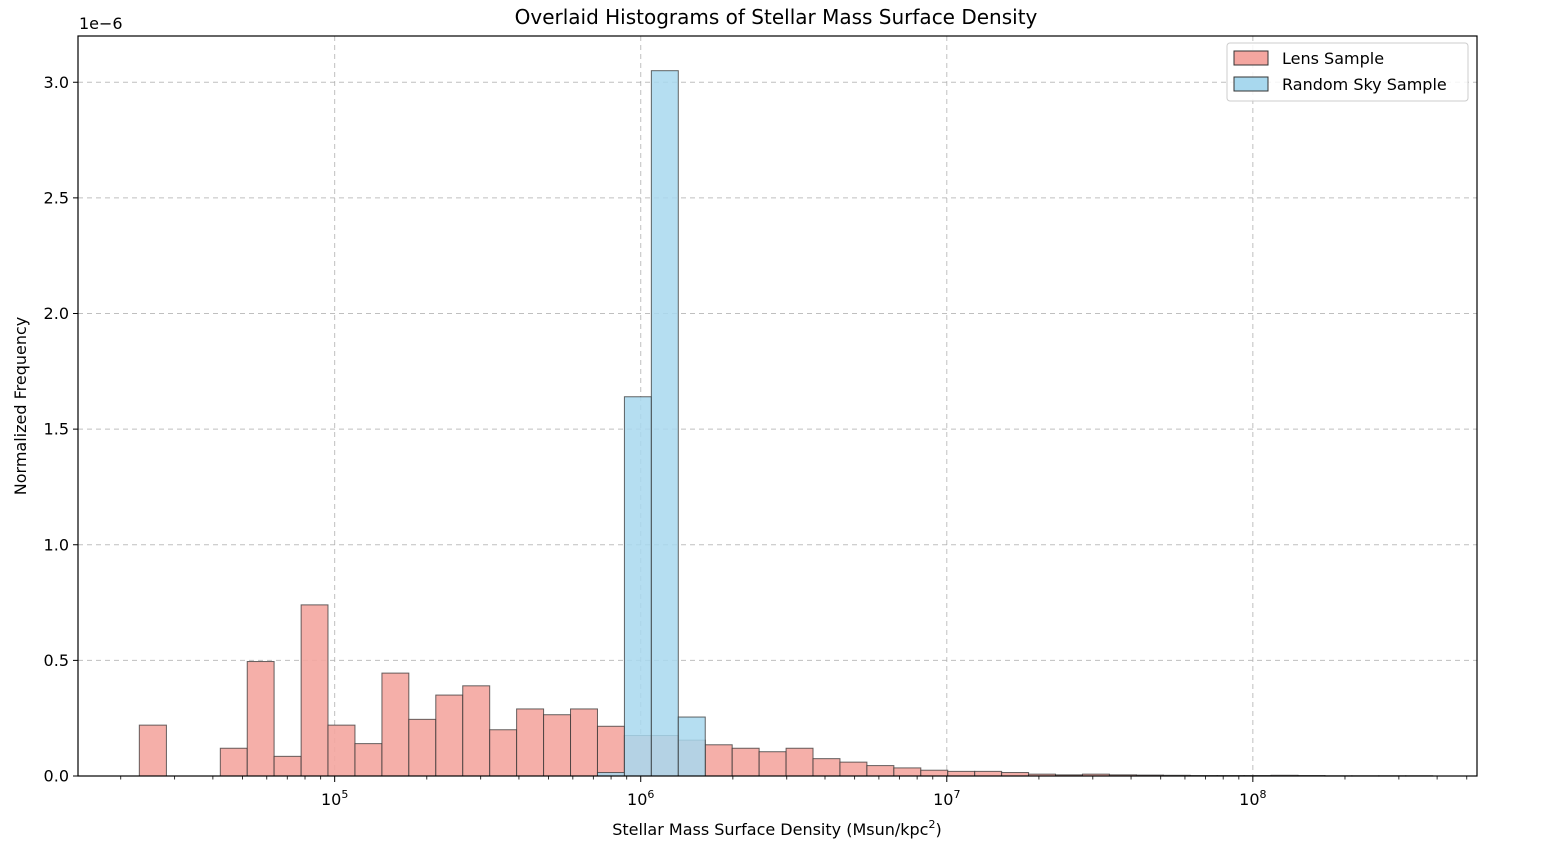 The height and width of the screenshot is (851, 1567). What do you see at coordinates (56, 313) in the screenshot?
I see `y-tick-label: 2.0` at bounding box center [56, 313].